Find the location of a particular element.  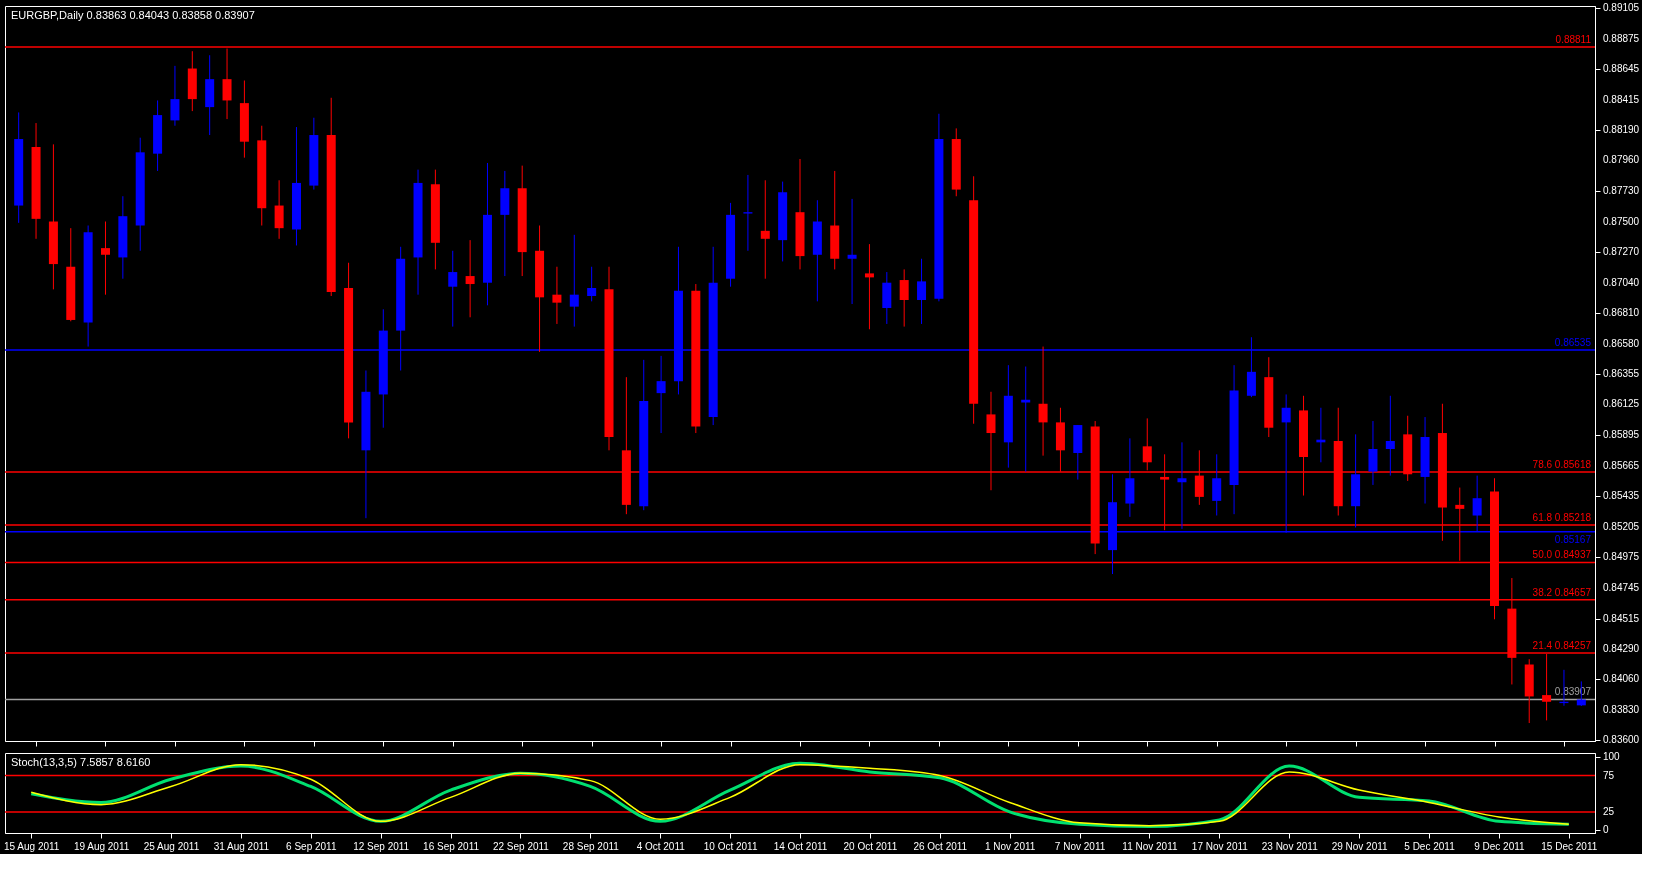

x-tick-label: 4 Oct 2011 is located at coordinates (661, 846).